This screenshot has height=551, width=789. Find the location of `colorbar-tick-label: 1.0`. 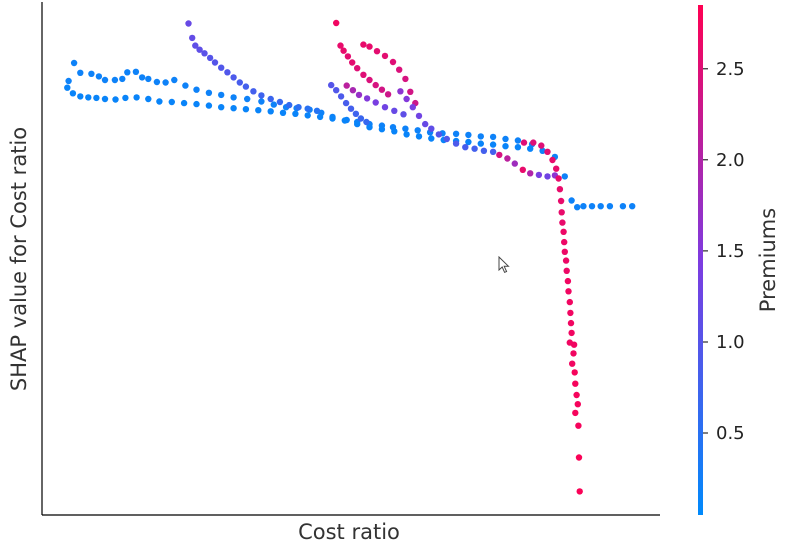

colorbar-tick-label: 1.0 is located at coordinates (730, 342).